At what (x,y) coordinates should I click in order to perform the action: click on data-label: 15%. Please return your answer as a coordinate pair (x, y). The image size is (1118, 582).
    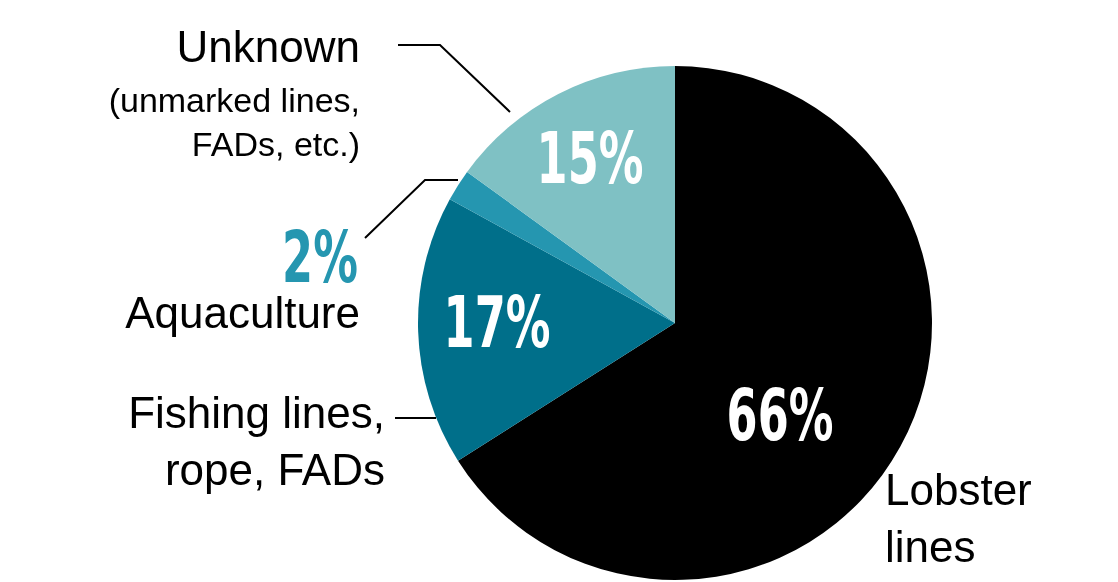
    Looking at the image, I should click on (590, 157).